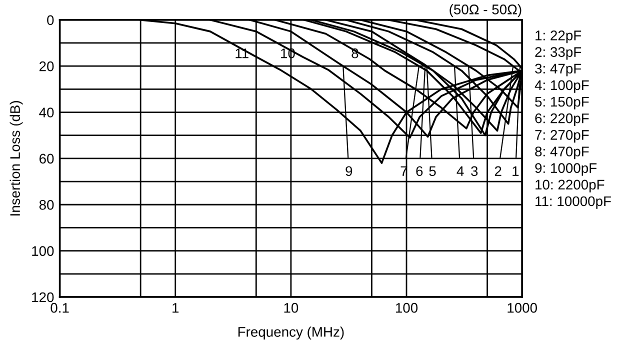  Describe the element at coordinates (16, 158) in the screenshot. I see `y-axis-title: Insertion Loss (dB)` at that location.